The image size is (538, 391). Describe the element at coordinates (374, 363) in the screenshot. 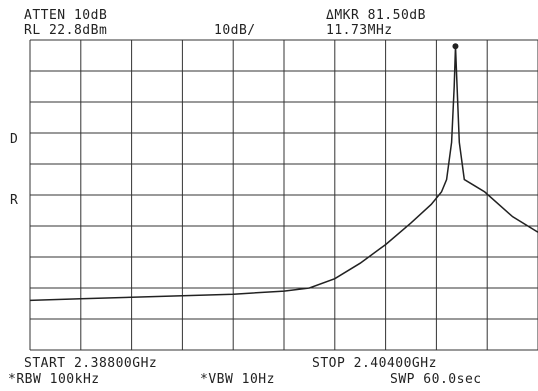

I see `stop-freq-readout: STOP 2.40400GHz` at that location.